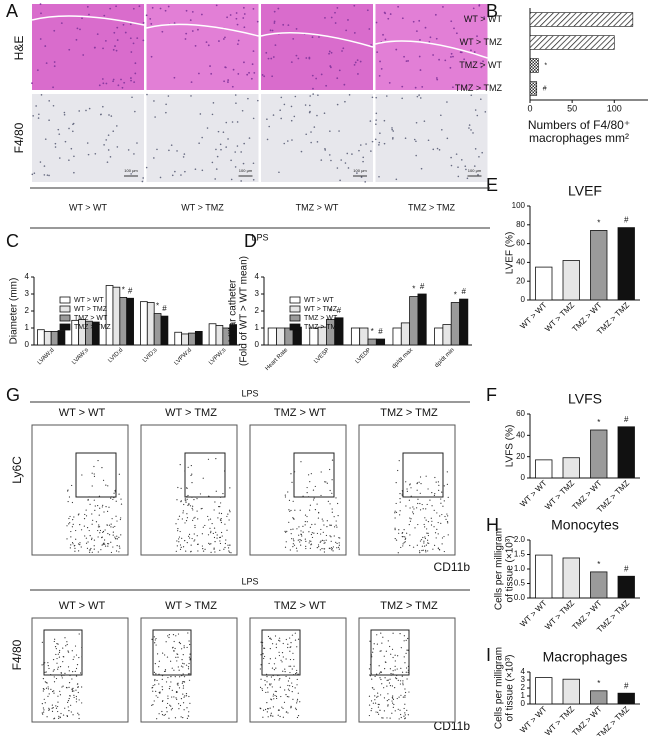 The height and width of the screenshot is (736, 666). I want to click on significance-marker: #, so click(626, 685).